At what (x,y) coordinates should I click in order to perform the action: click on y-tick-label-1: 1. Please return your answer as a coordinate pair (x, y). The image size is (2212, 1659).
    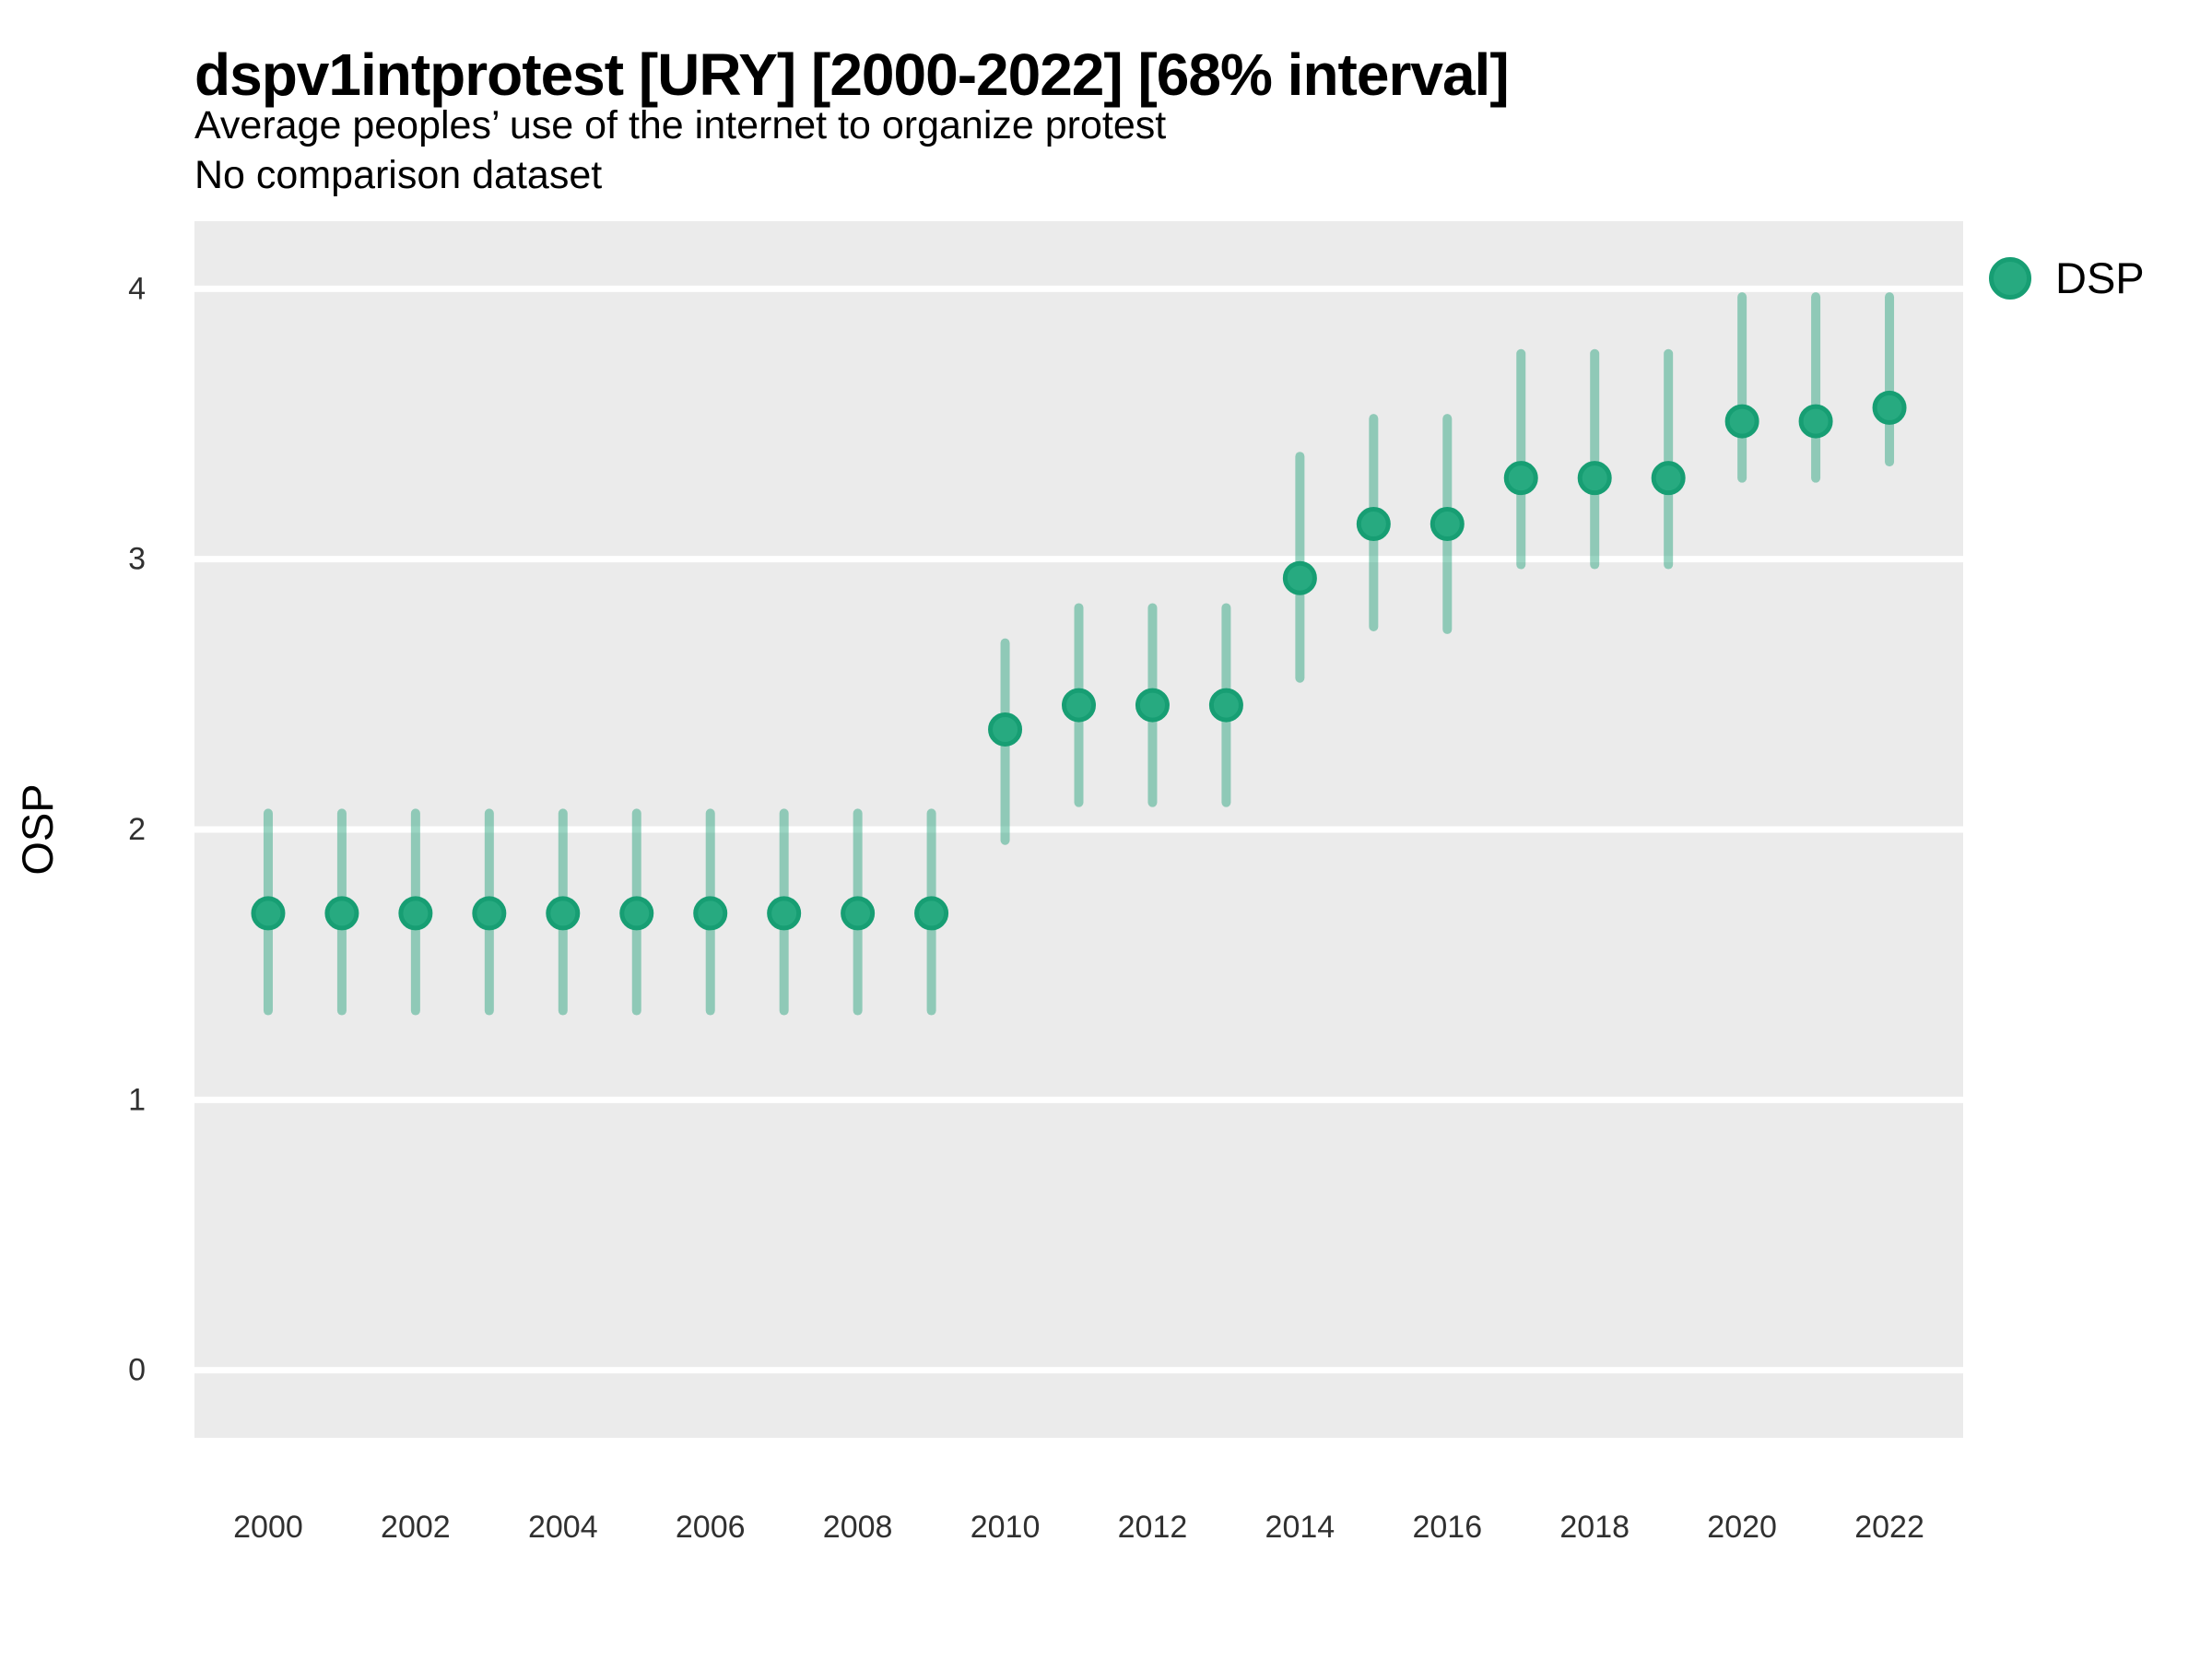
    Looking at the image, I should click on (137, 1099).